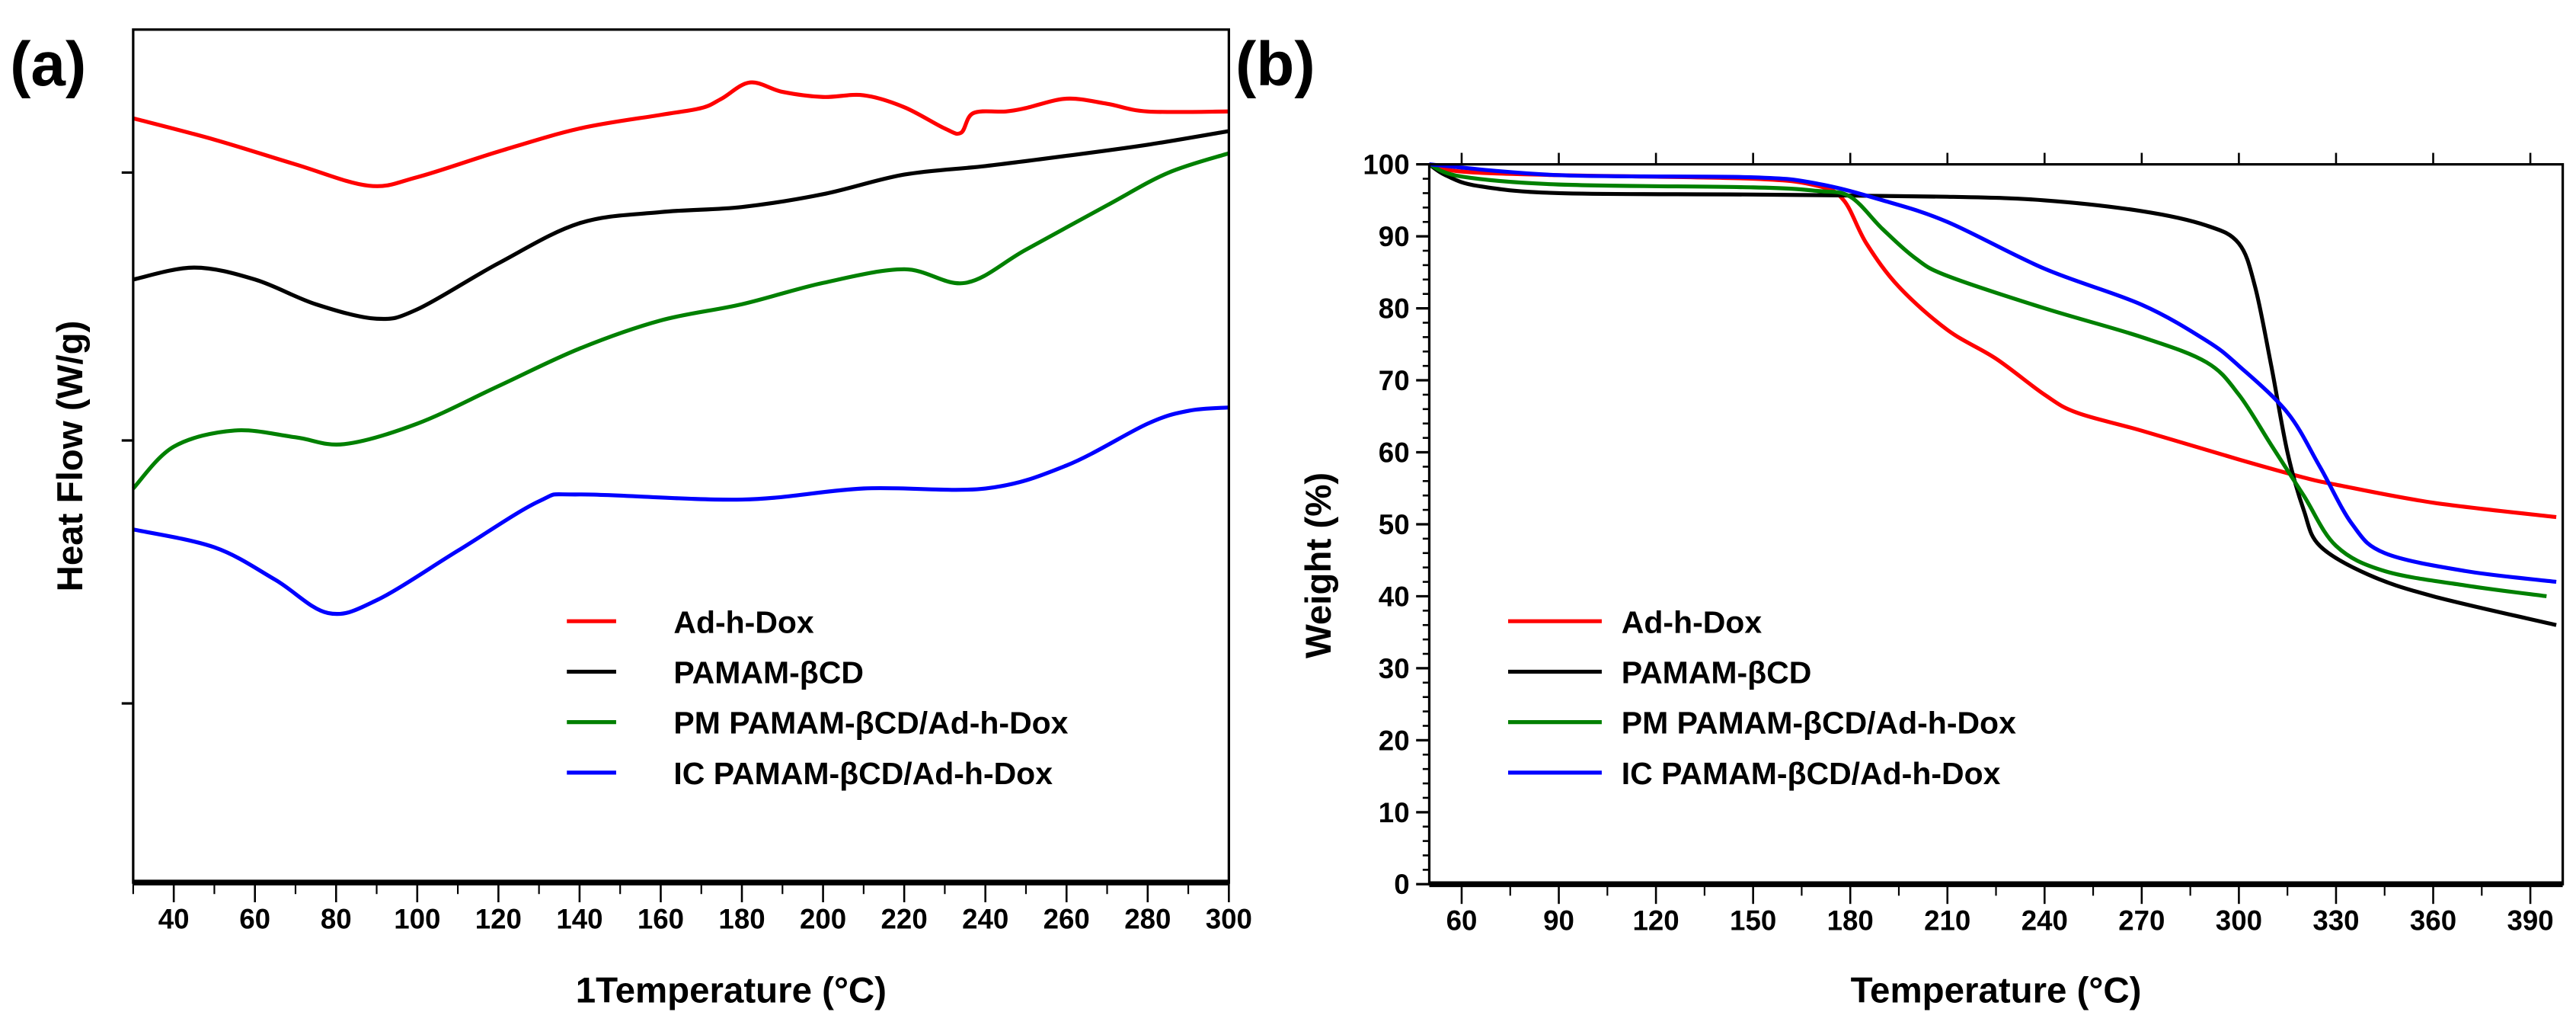  What do you see at coordinates (1395, 524) in the screenshot?
I see `y-tick-label: 50` at bounding box center [1395, 524].